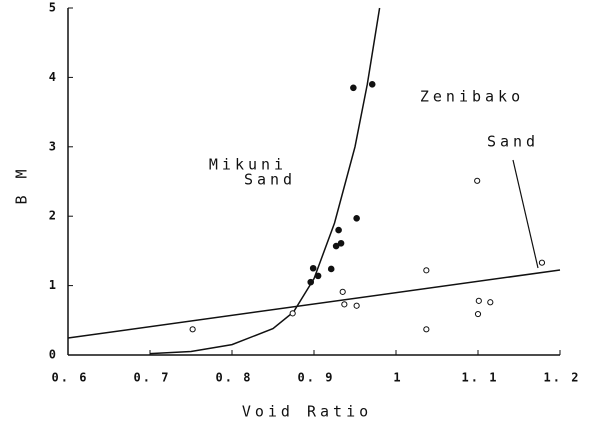  What do you see at coordinates (314, 304) in the screenshot?
I see `fit-line` at bounding box center [314, 304].